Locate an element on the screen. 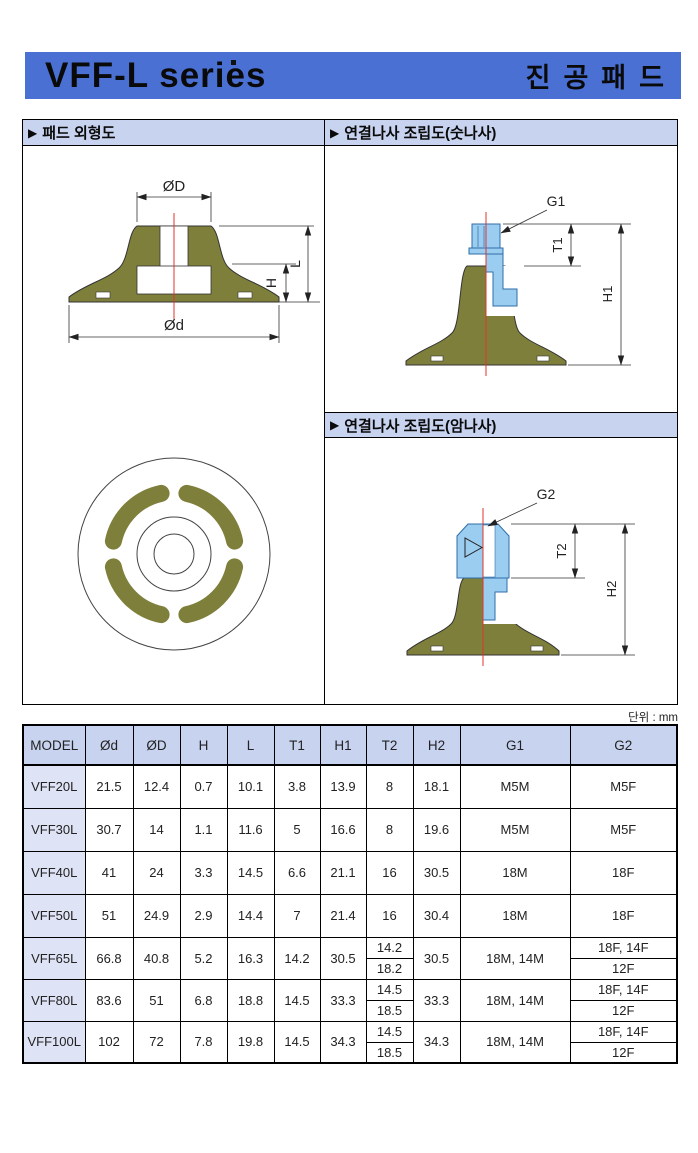  table-cell: 30.7 is located at coordinates (109, 829).